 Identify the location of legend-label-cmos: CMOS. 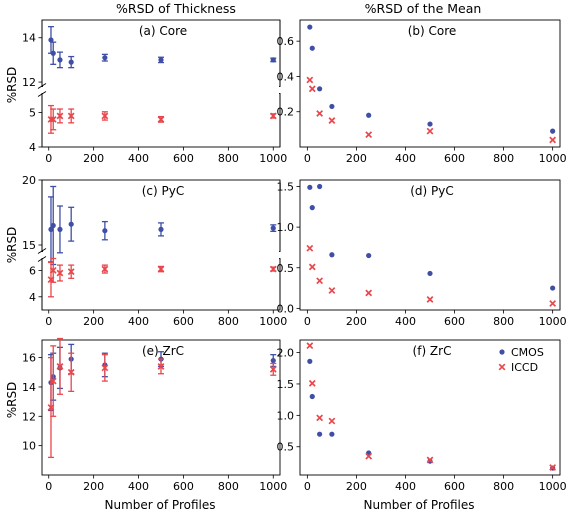
(527, 352).